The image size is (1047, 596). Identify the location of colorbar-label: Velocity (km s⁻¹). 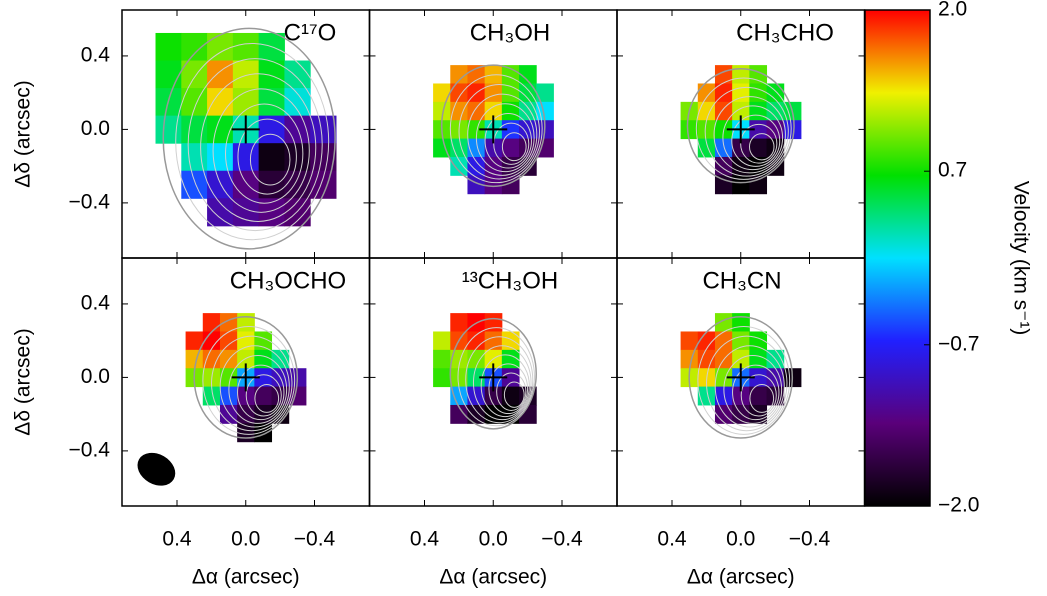
(1020, 258).